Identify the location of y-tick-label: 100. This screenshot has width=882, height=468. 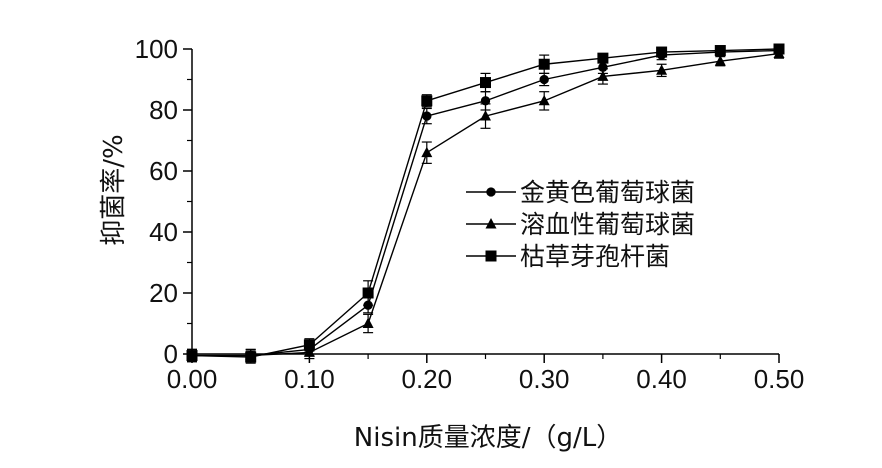
(156, 49).